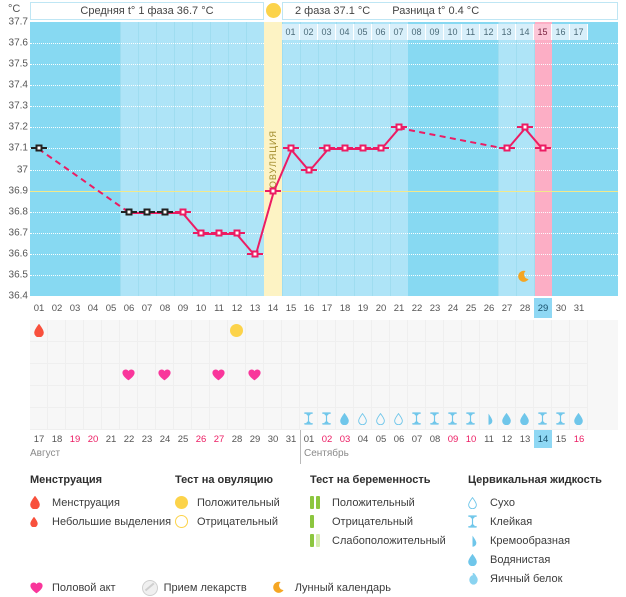 The width and height of the screenshot is (626, 597). Describe the element at coordinates (363, 32) in the screenshot. I see `phase2-day-cell: 05` at that location.